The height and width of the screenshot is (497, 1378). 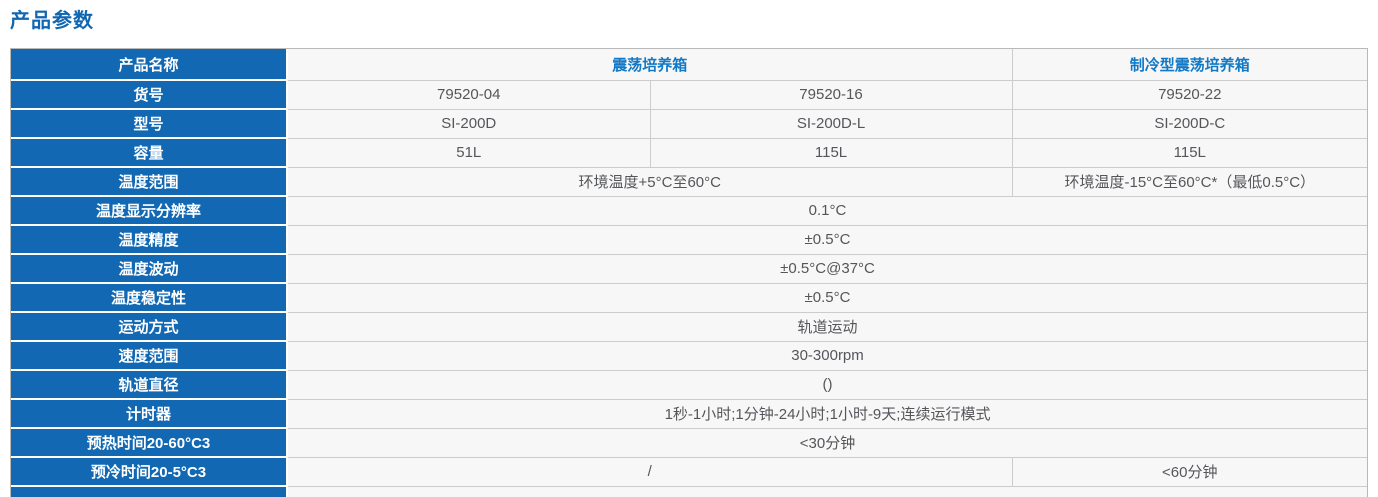 I want to click on row-label: 温度显示分辨率, so click(x=149, y=211).